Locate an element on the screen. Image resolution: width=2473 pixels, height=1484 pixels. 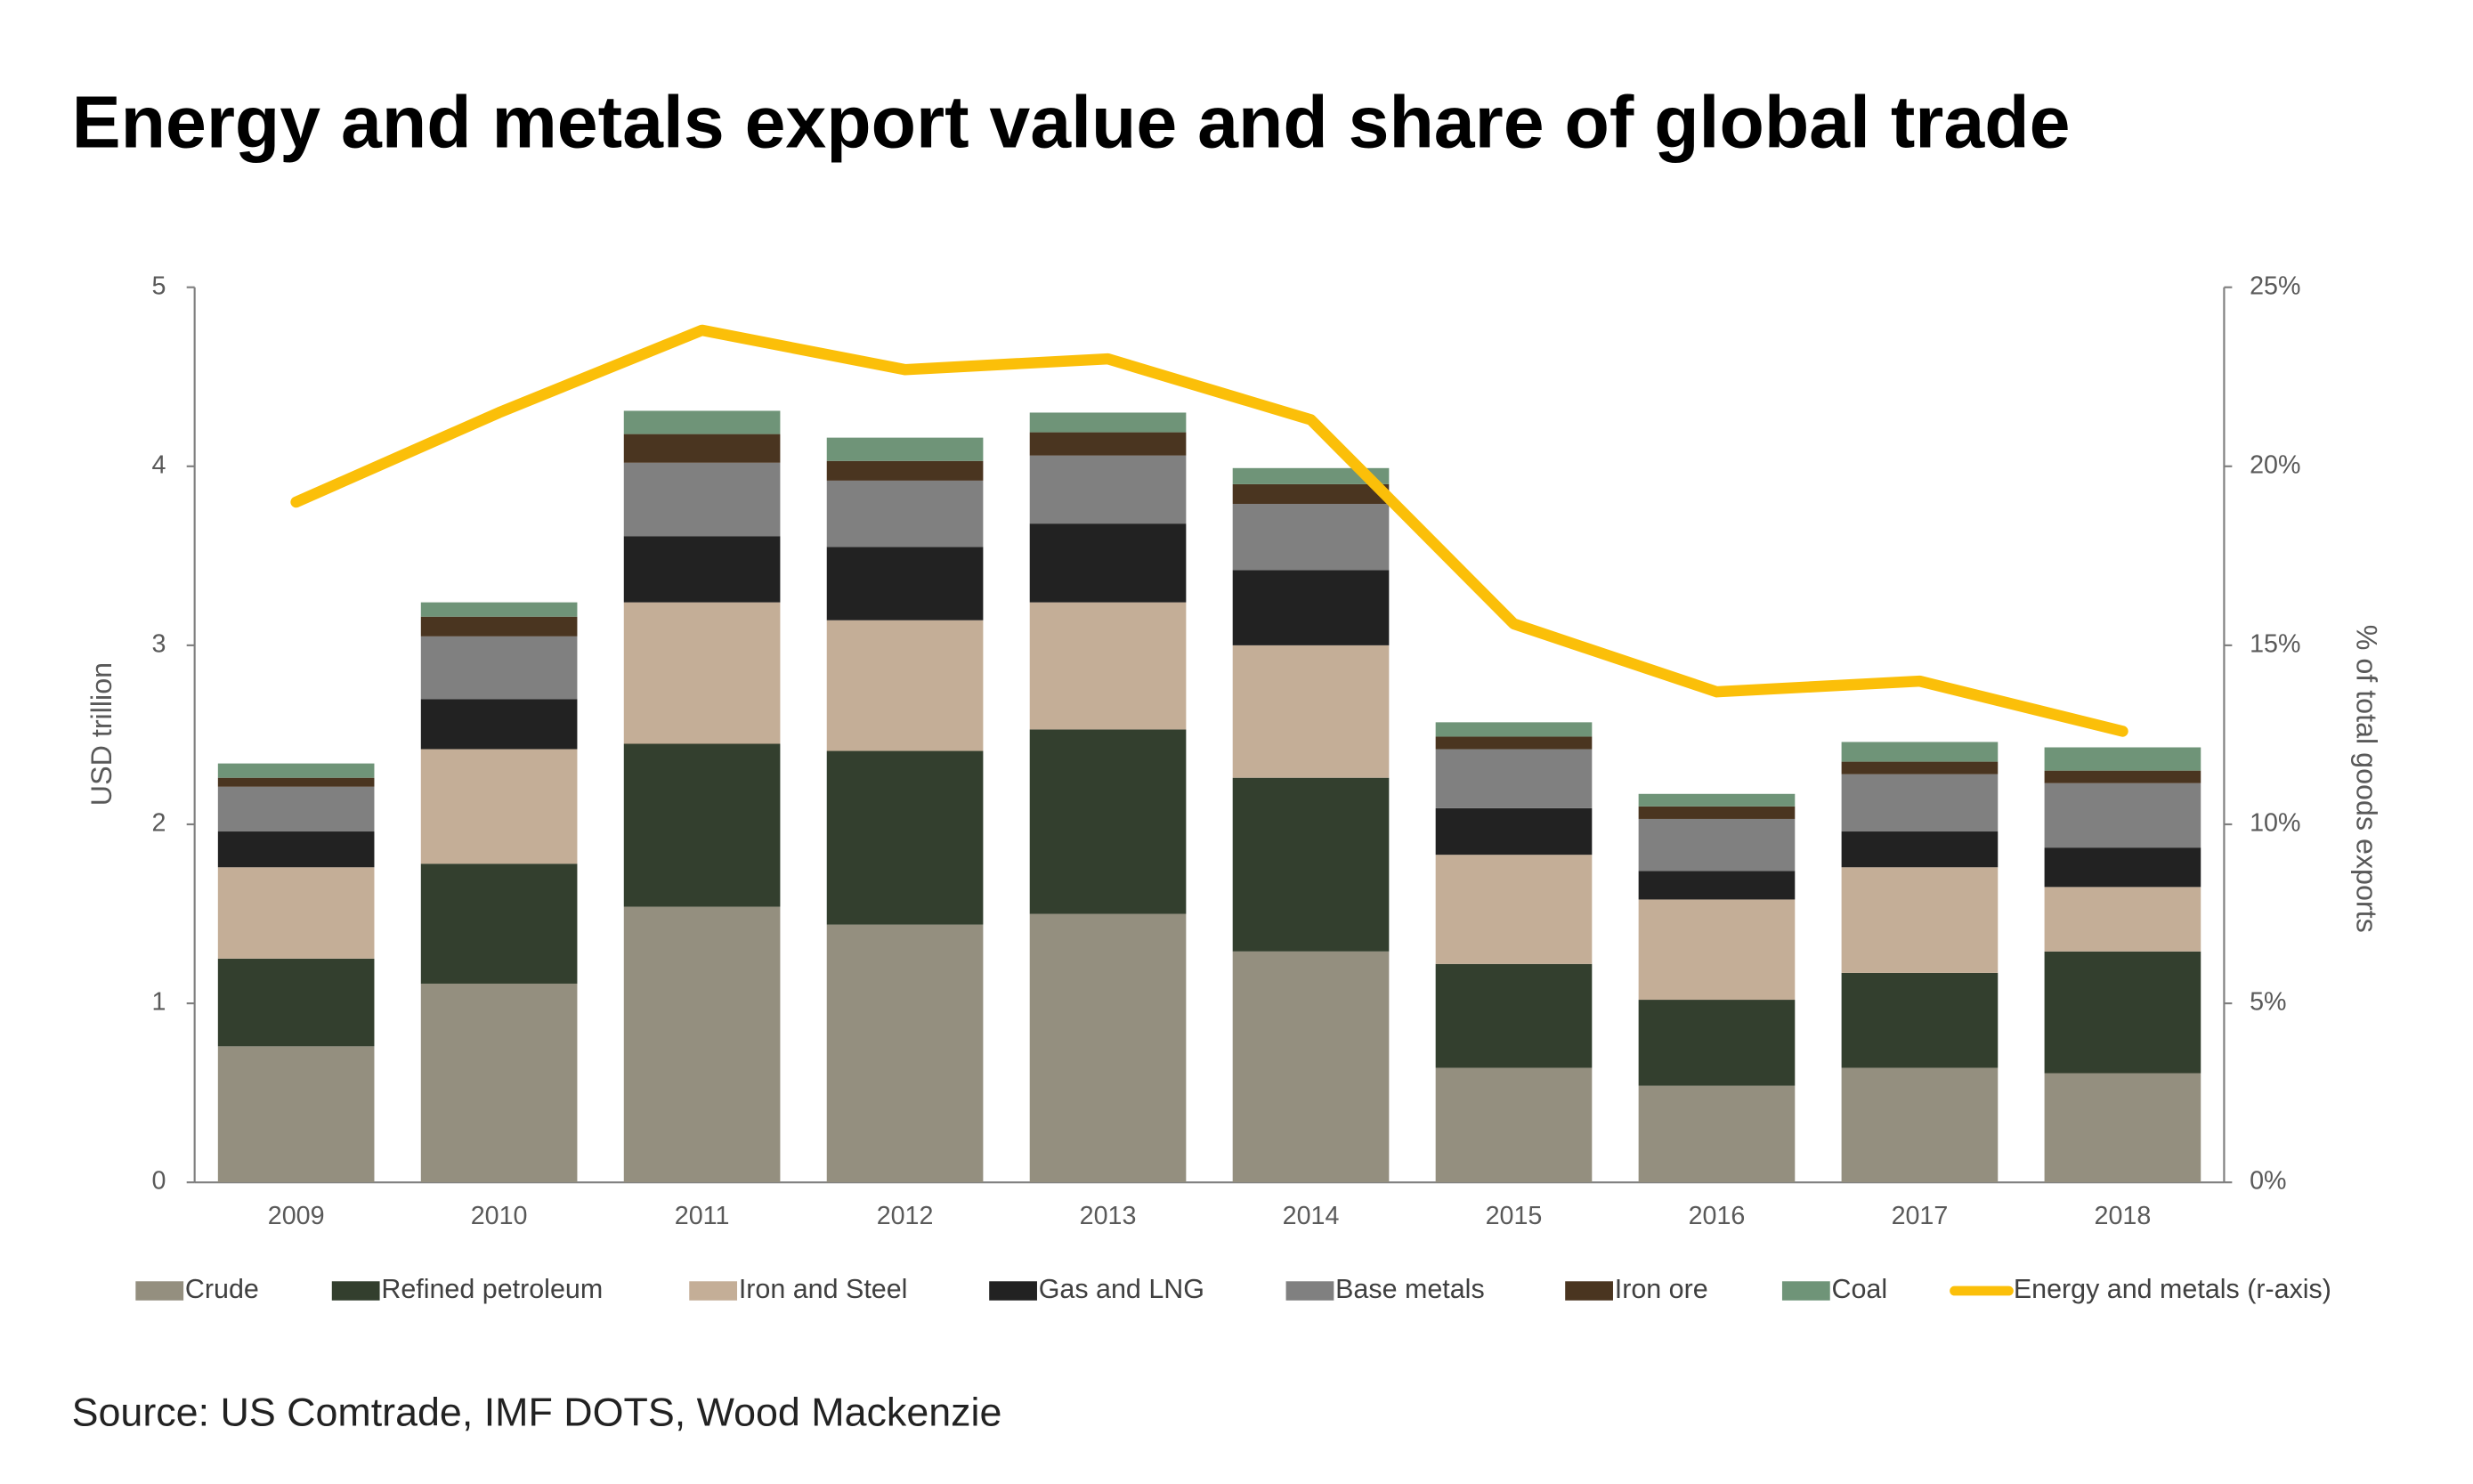
legend-label: Energy and metals (r-axis) is located at coordinates (2173, 1289).